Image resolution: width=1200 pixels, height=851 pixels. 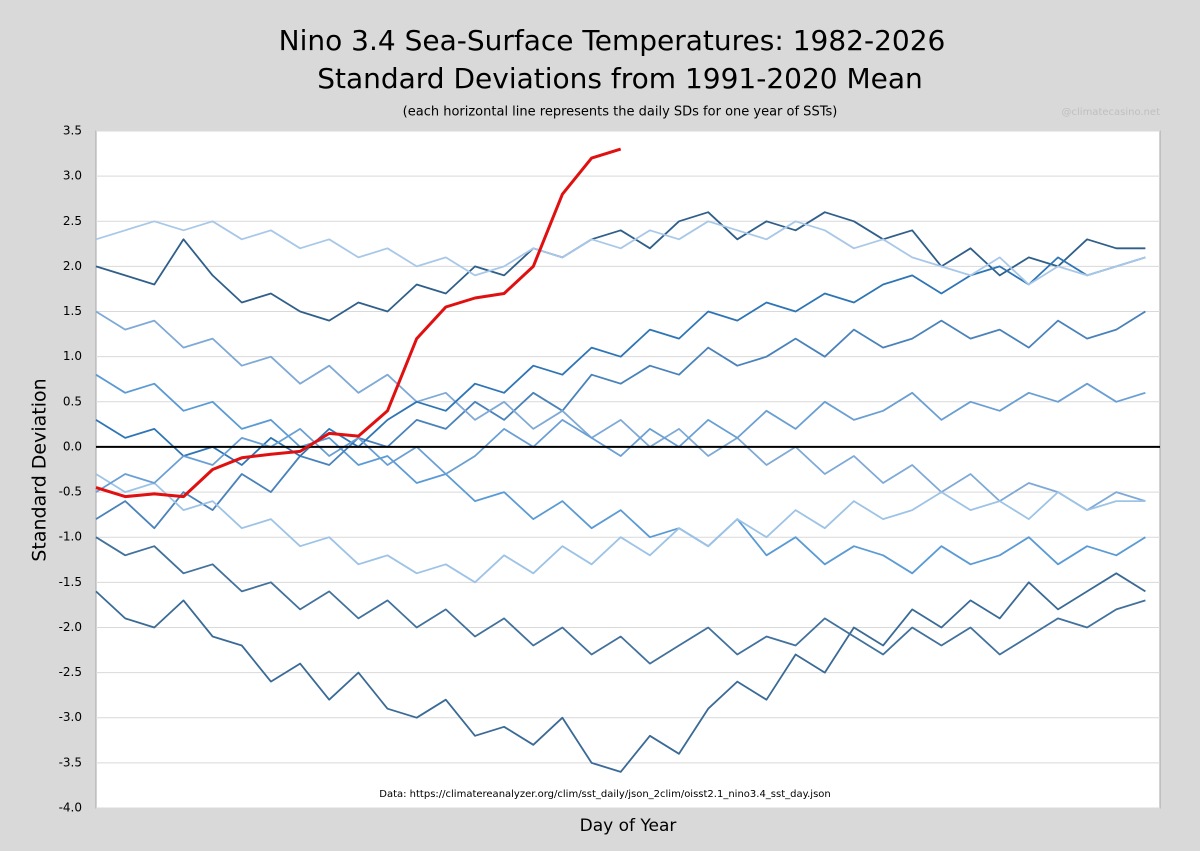 I want to click on y-tick-label: 1.0, so click(x=72, y=356).